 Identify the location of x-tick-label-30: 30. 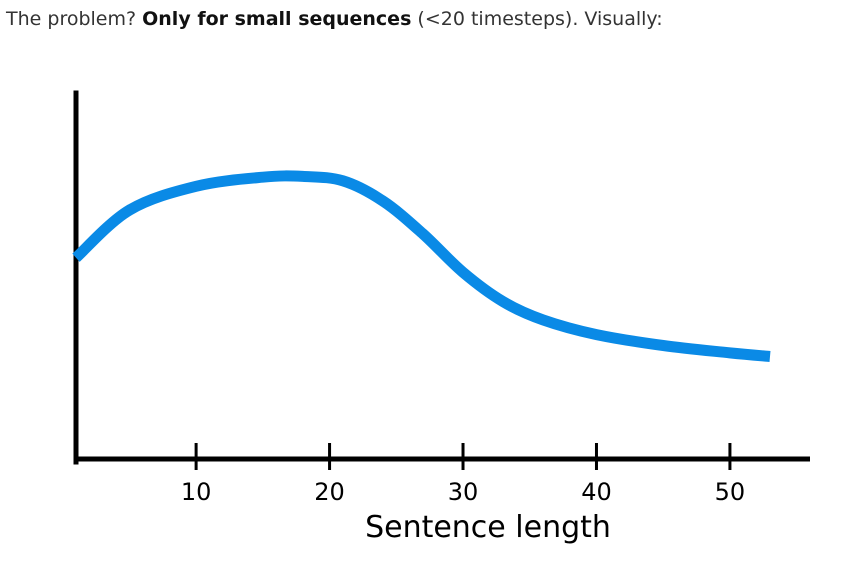
(463, 492).